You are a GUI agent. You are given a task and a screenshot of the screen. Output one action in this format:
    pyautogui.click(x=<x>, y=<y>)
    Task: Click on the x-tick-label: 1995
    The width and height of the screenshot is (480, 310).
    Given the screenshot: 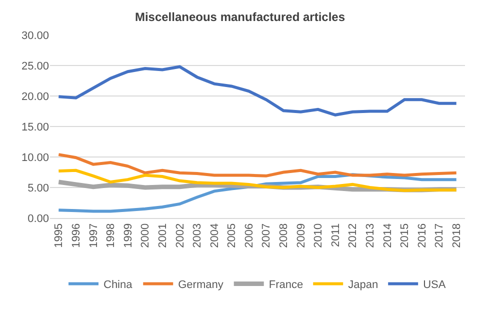 What is the action you would take?
    pyautogui.click(x=59, y=235)
    